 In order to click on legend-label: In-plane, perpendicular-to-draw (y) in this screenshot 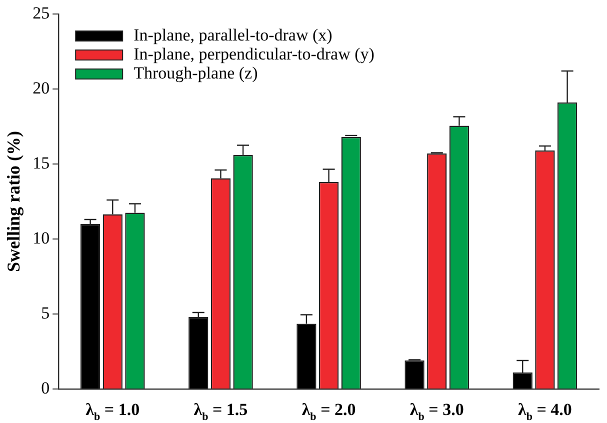, I will do `click(254, 54)`.